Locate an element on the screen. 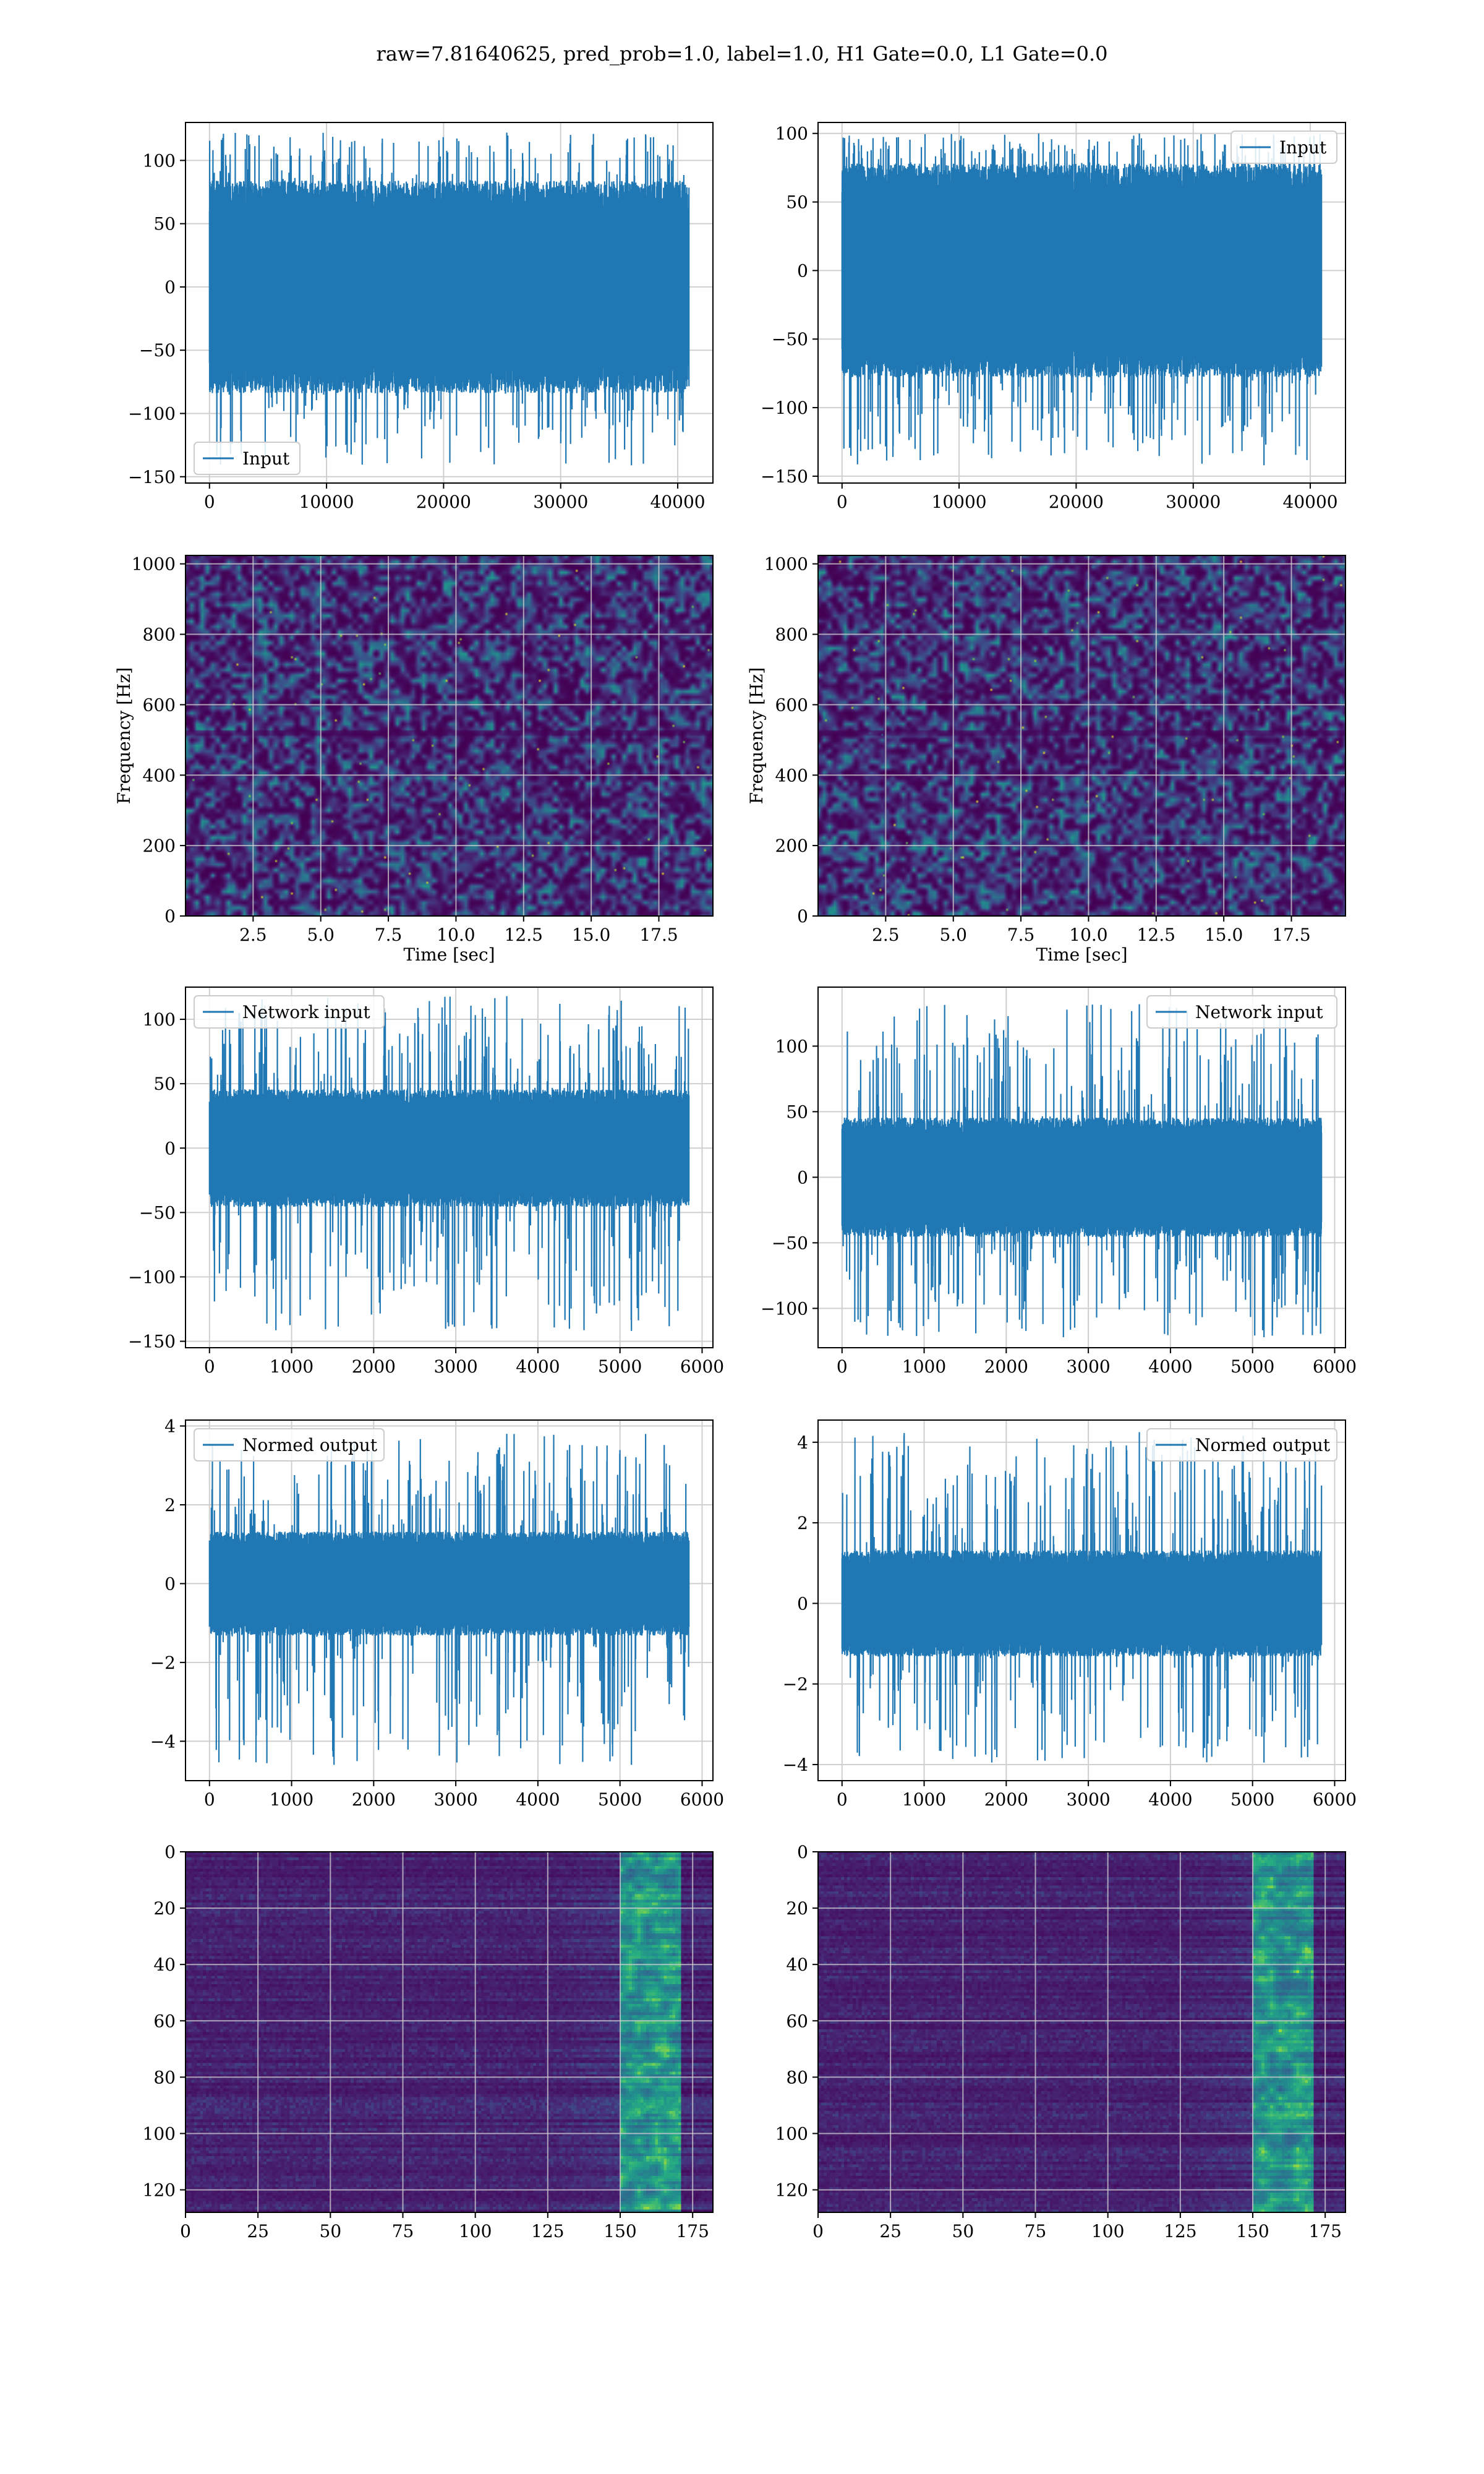 The height and width of the screenshot is (2474, 1484). chart-feature-map-l1: 0 25 50 75 100 125 150 175 0 20 40 60 80 100 120 is located at coordinates (1060, 2041).